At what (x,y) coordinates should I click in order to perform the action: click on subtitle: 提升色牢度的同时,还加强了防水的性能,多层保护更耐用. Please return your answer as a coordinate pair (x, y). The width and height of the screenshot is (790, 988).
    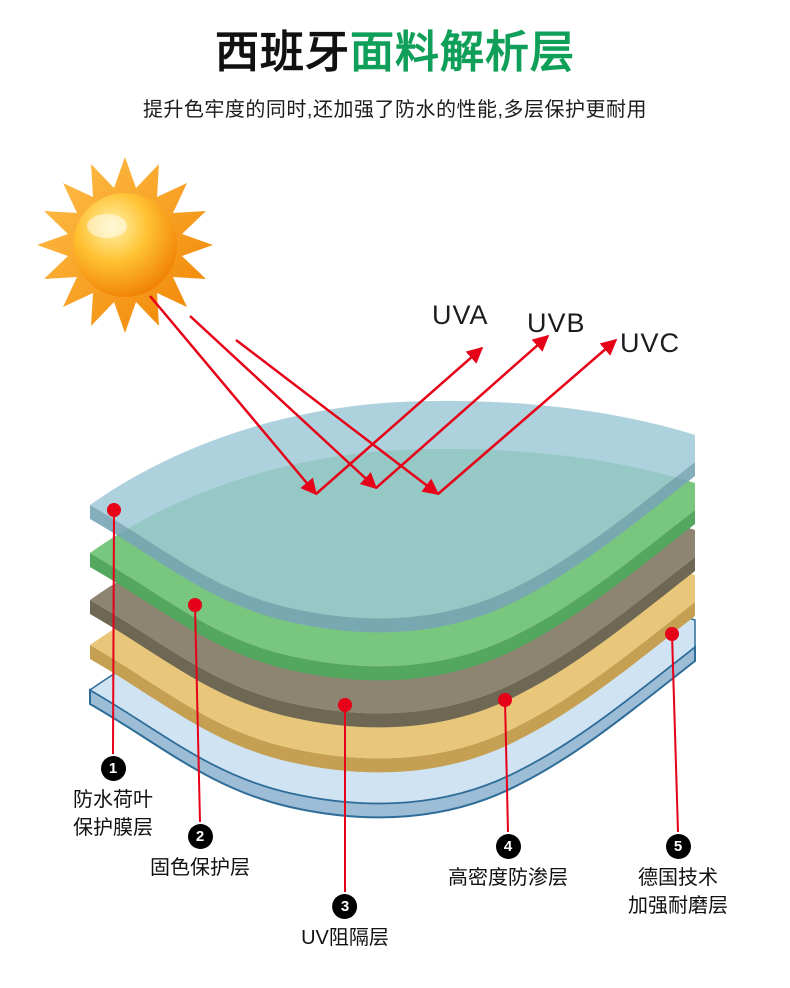
    Looking at the image, I should click on (395, 109).